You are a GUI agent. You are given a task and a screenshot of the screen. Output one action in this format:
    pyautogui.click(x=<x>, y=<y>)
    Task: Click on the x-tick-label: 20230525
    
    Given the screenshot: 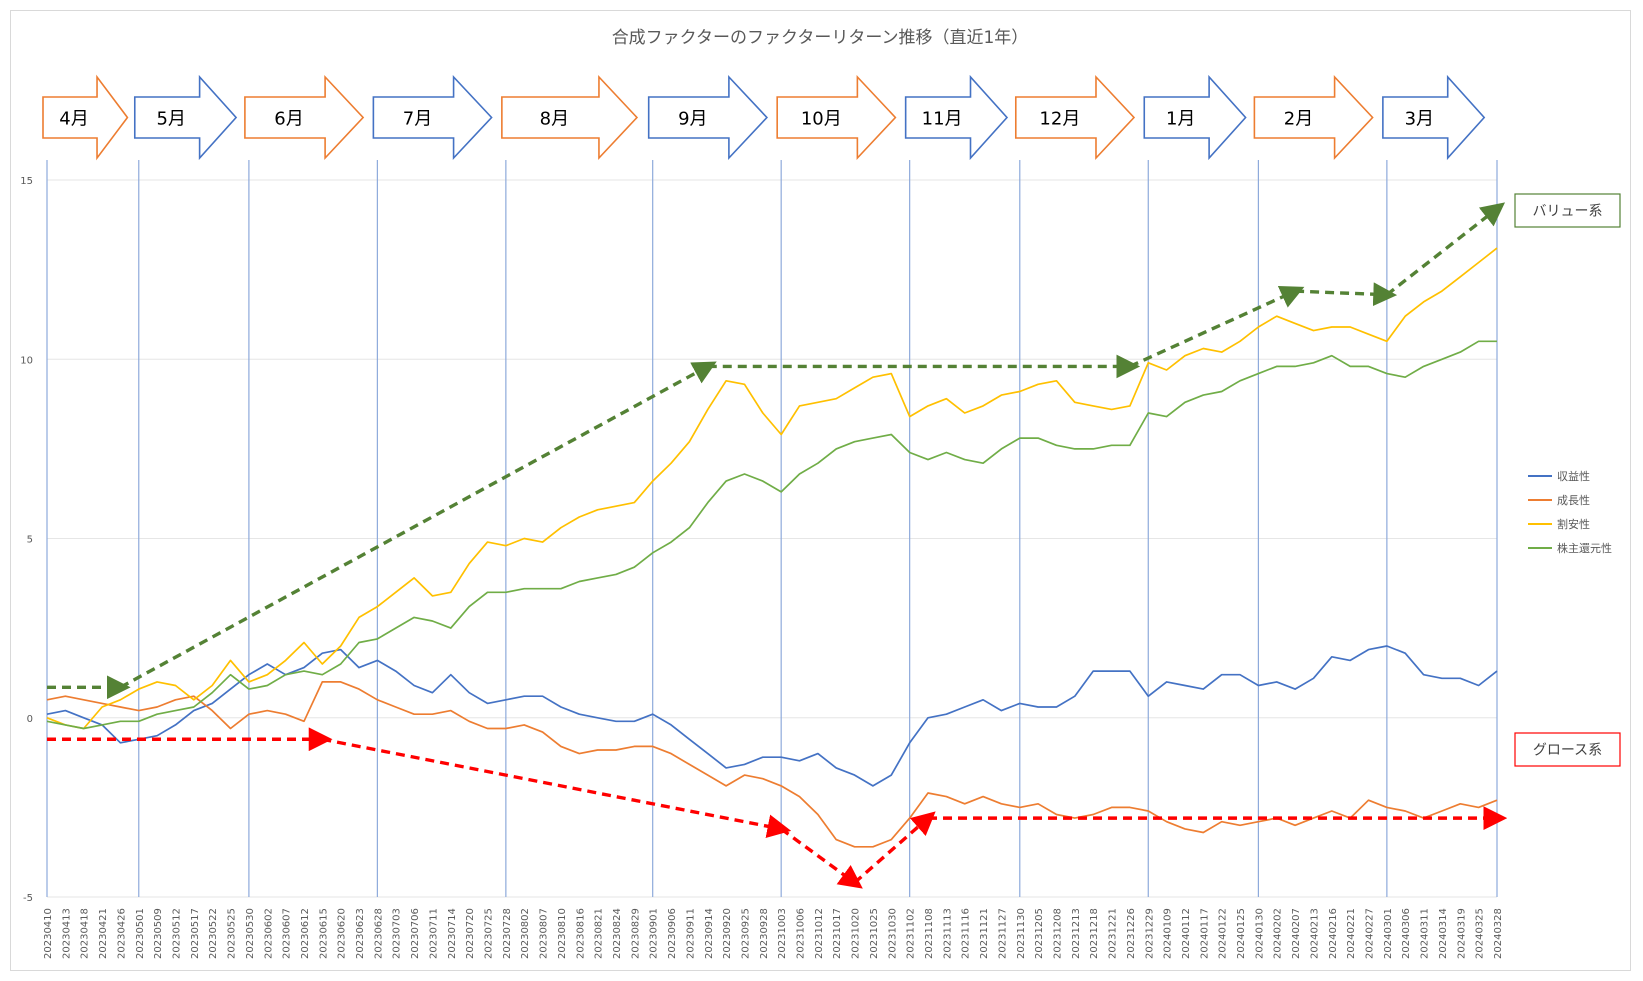 What is the action you would take?
    pyautogui.click(x=232, y=933)
    